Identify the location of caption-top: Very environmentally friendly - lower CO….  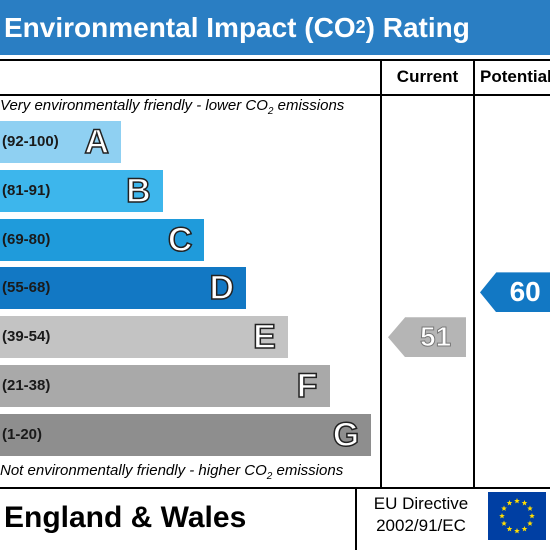
(172, 107).